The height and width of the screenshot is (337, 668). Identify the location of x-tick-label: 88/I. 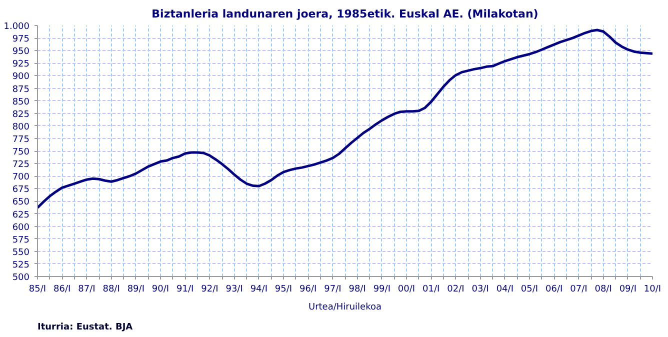
(111, 289).